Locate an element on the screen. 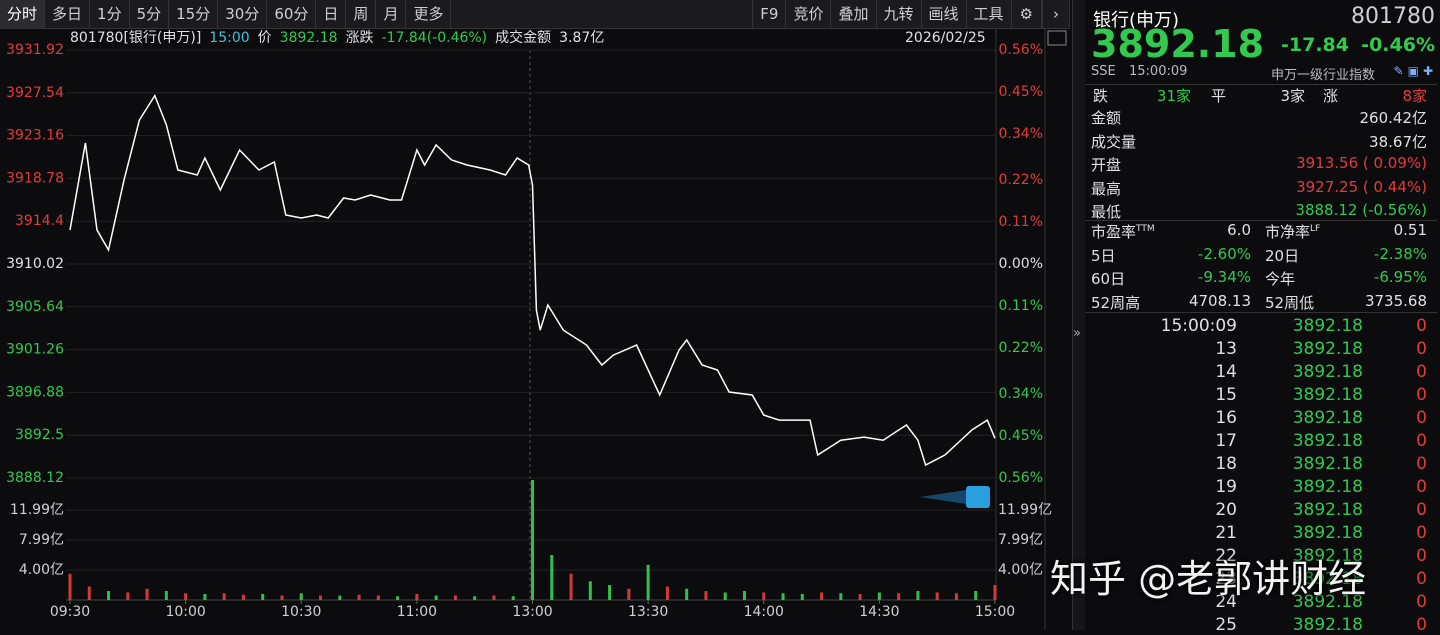 The width and height of the screenshot is (1440, 635). valuation-value: -9.34% is located at coordinates (1224, 277).